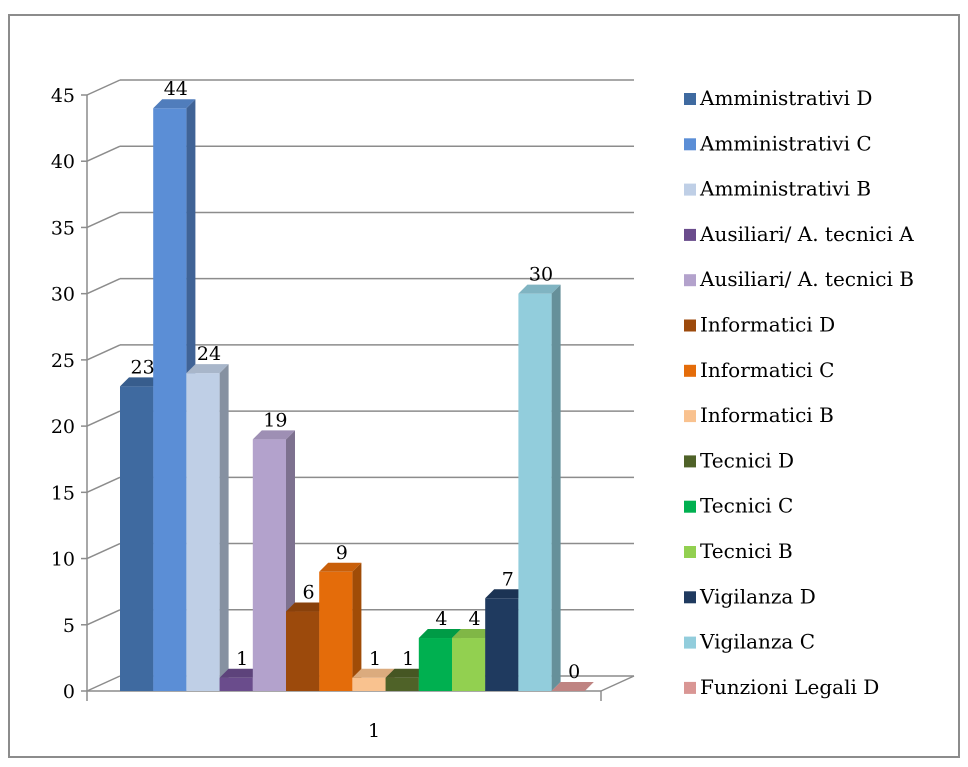 The height and width of the screenshot is (767, 968). I want to click on bar-ausiliari-a-tecnici-b, so click(273, 560).